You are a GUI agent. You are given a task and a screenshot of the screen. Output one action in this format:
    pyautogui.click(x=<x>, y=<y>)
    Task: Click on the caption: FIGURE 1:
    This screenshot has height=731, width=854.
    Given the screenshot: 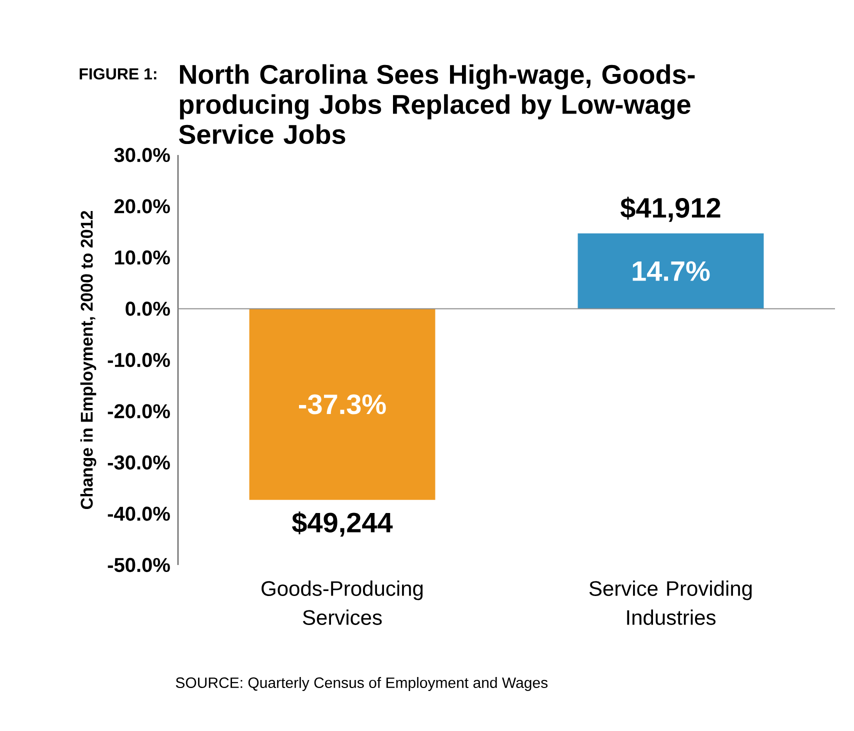 What is the action you would take?
    pyautogui.click(x=118, y=74)
    